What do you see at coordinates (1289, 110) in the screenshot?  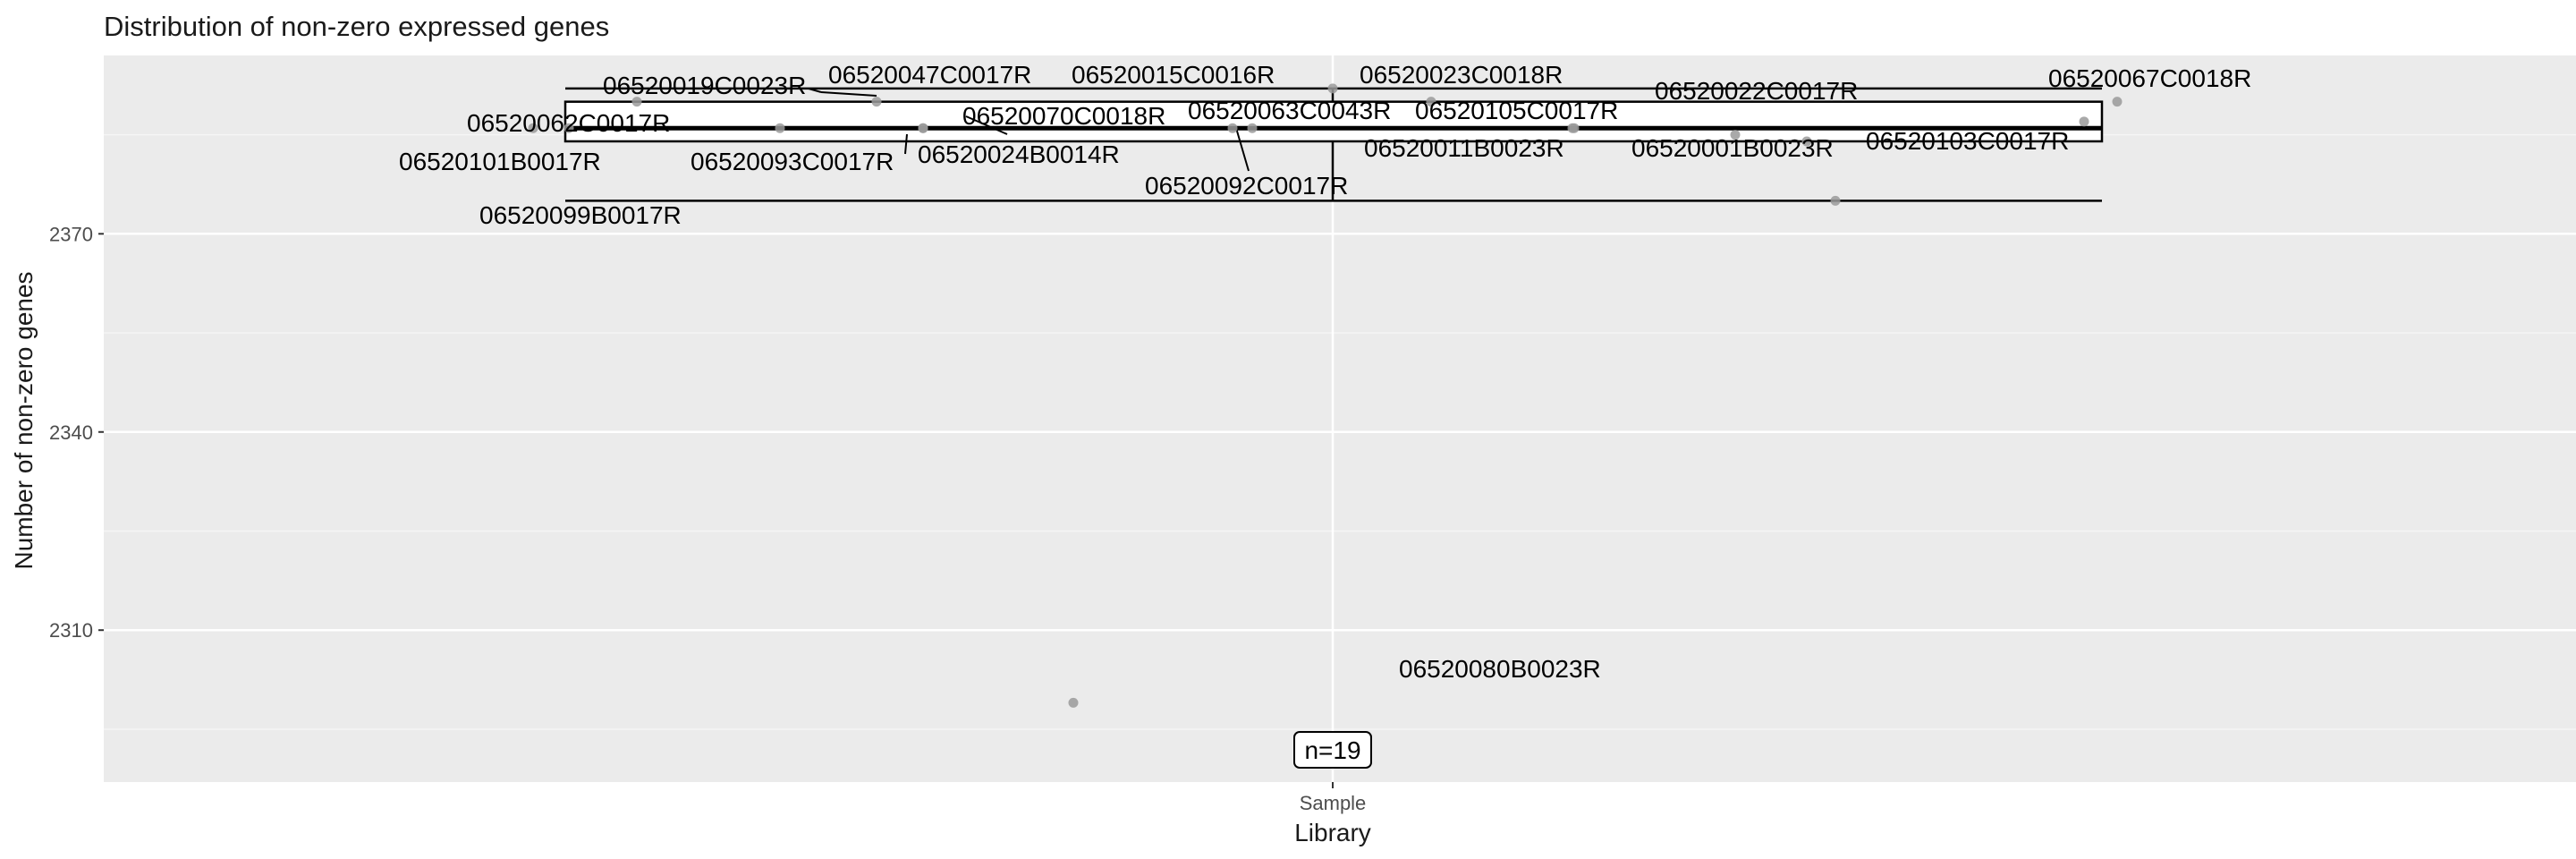 I see `point-label: 06520063C0043R` at bounding box center [1289, 110].